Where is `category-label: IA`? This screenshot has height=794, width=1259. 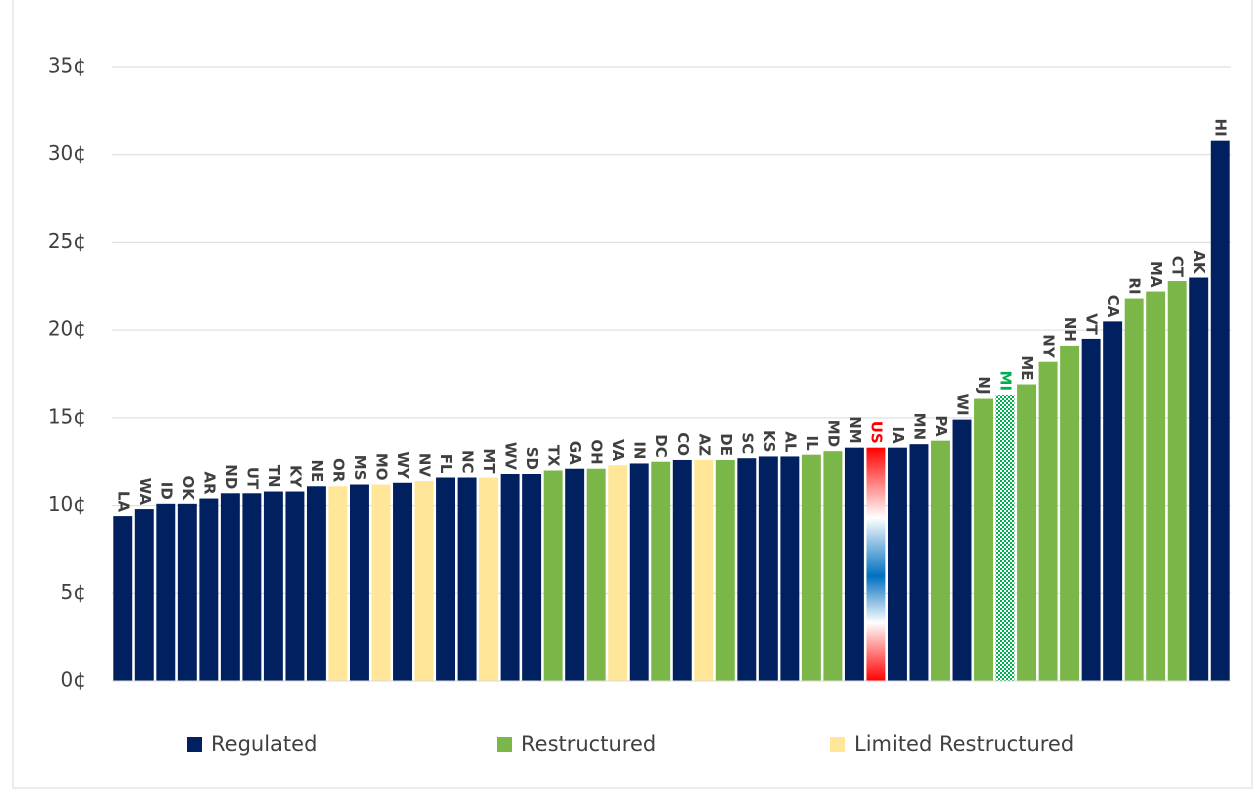
category-label: IA is located at coordinates (898, 435).